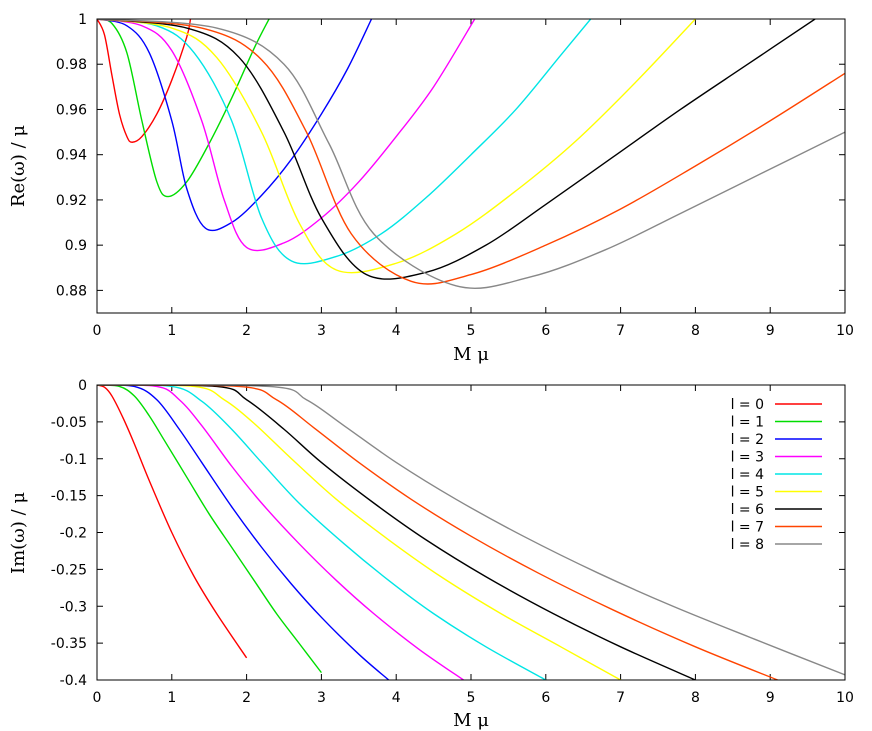  Describe the element at coordinates (747, 528) in the screenshot. I see `legend-label-7: l = 7` at that location.